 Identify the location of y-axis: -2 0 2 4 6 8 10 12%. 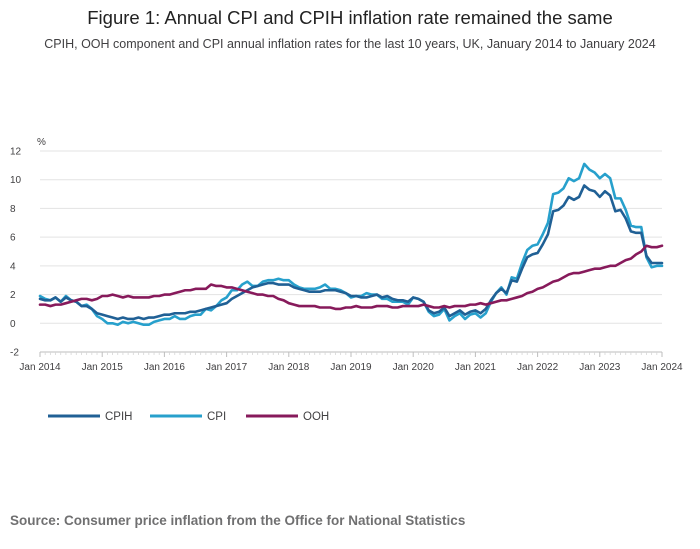
(28, 248).